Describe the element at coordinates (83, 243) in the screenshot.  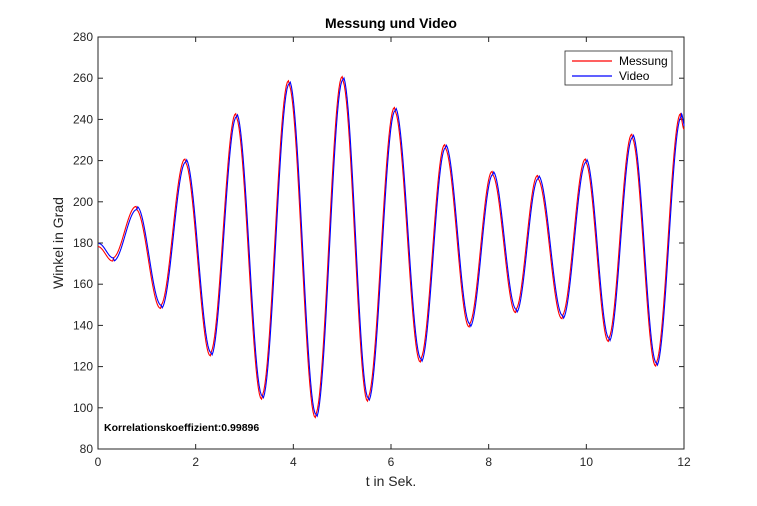
I see `y-tick-label: 180` at that location.